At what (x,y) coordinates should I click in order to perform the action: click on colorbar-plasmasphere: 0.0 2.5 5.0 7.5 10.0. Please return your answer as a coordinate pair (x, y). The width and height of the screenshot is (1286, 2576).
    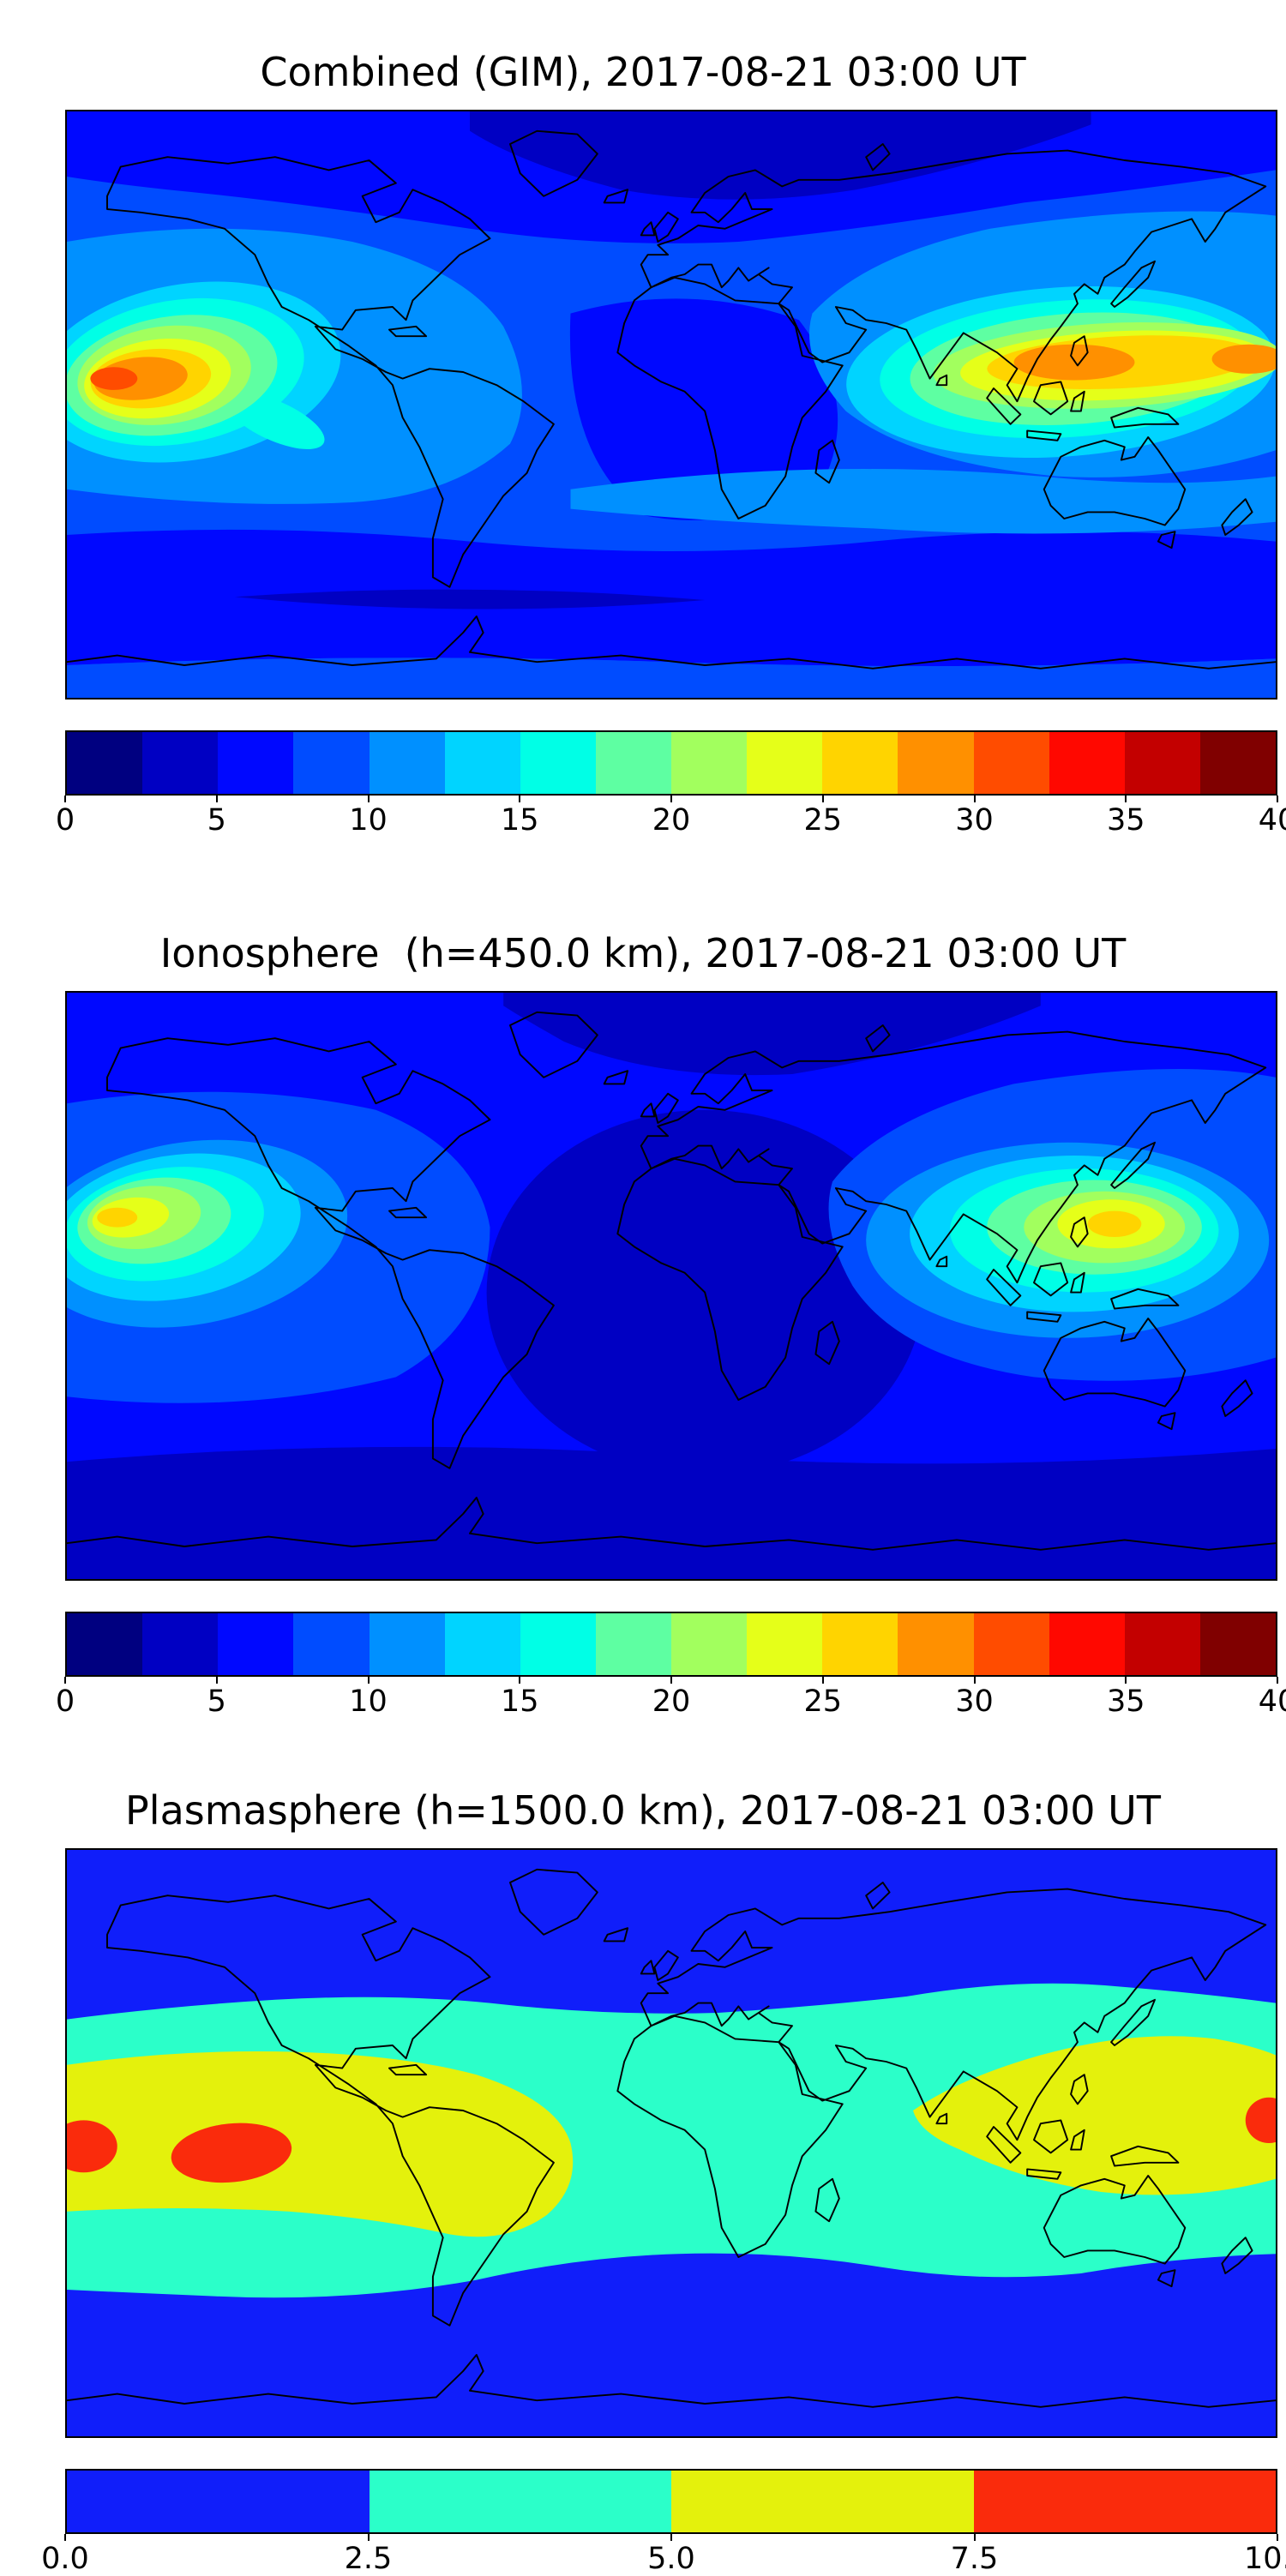
    Looking at the image, I should click on (663, 2522).